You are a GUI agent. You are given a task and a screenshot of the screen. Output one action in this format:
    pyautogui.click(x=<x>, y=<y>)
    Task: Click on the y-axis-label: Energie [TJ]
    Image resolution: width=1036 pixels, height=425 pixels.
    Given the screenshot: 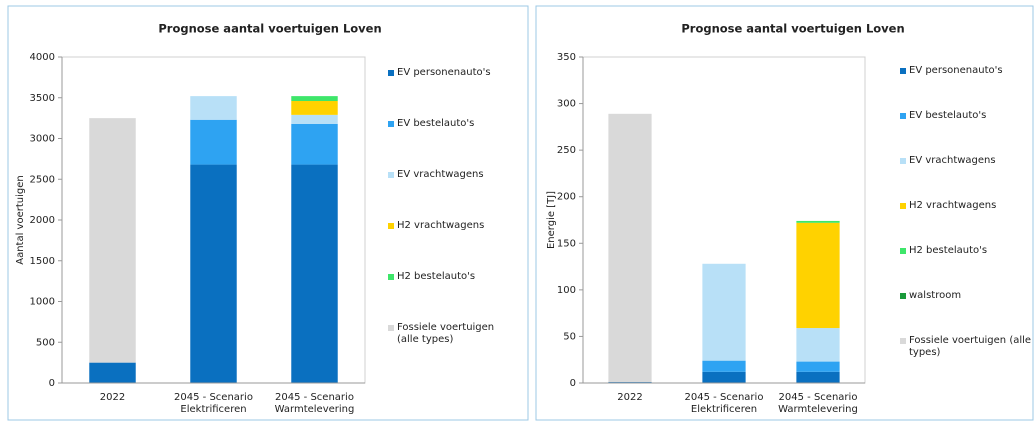 What is the action you would take?
    pyautogui.click(x=551, y=220)
    